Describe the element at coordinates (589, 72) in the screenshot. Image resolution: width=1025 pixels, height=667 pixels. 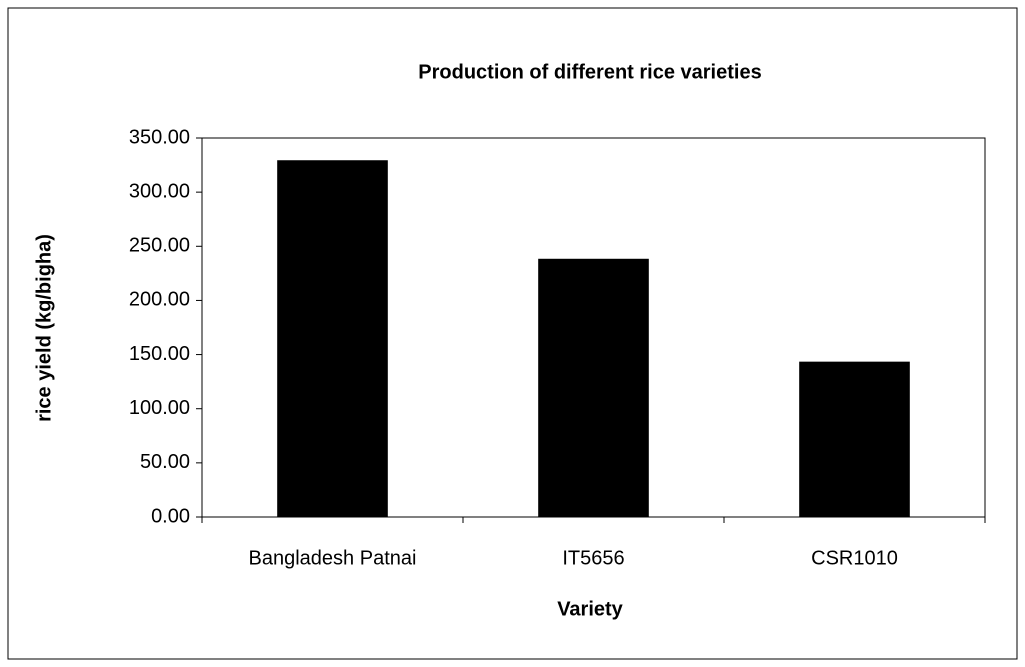
I see `chart-title: Production of different rice varieties` at that location.